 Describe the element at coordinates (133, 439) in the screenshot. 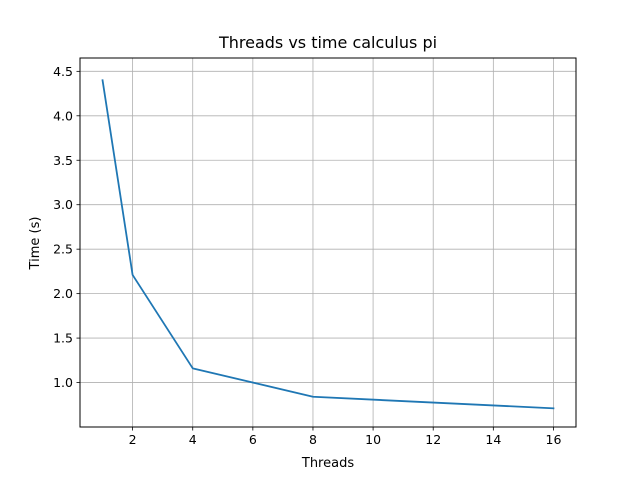

I see `x-tick-label: 2` at that location.